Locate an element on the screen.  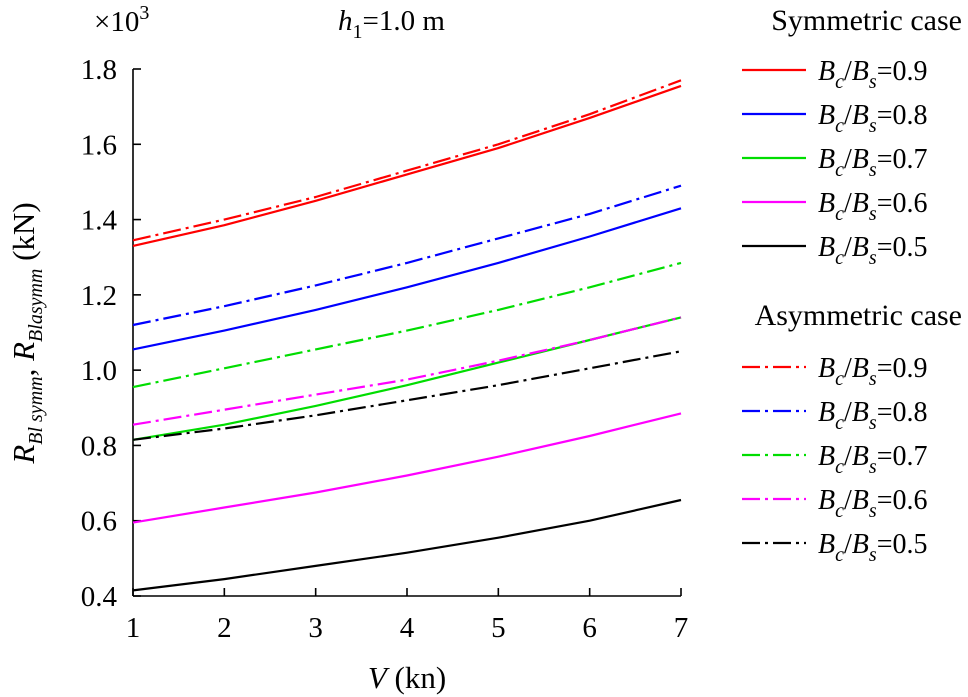
x-tick-label: 4 is located at coordinates (407, 628).